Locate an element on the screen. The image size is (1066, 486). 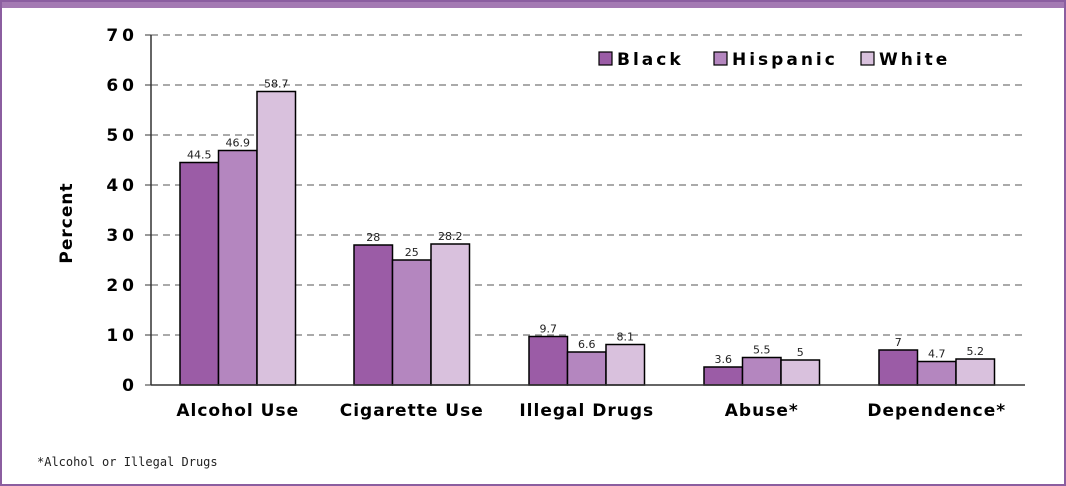
x-category-label: Alcohol Use is located at coordinates (237, 411).